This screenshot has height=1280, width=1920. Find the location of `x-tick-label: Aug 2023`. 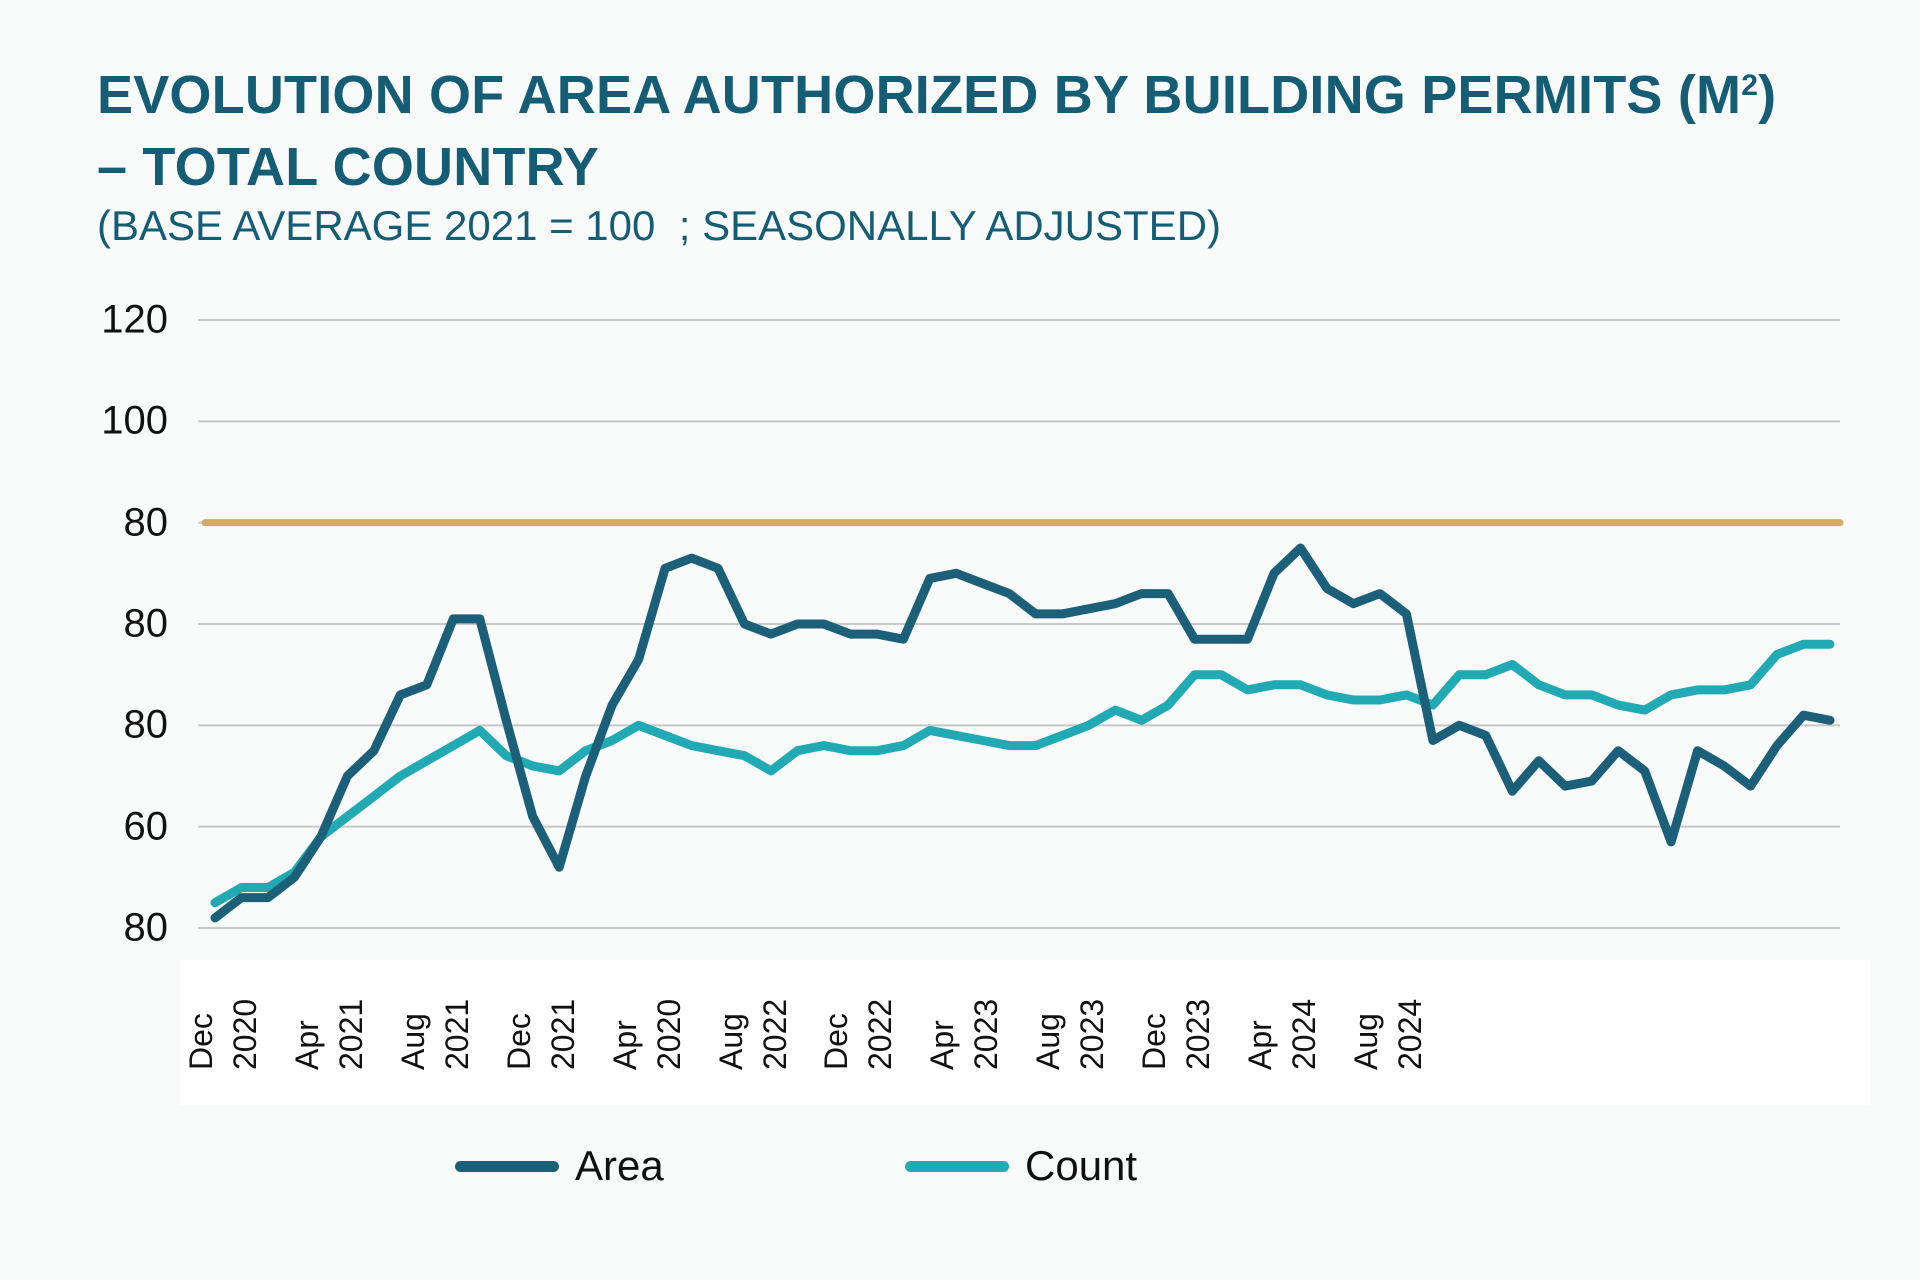

x-tick-label: Aug 2023 is located at coordinates (1070, 1000).